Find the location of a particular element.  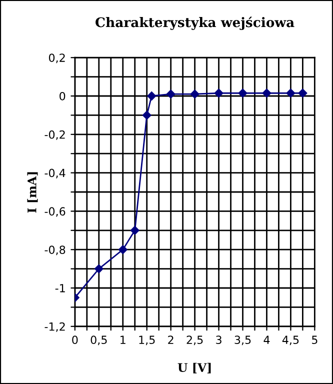

chart-title: Charakterystyka wejściowa is located at coordinates (195, 23).